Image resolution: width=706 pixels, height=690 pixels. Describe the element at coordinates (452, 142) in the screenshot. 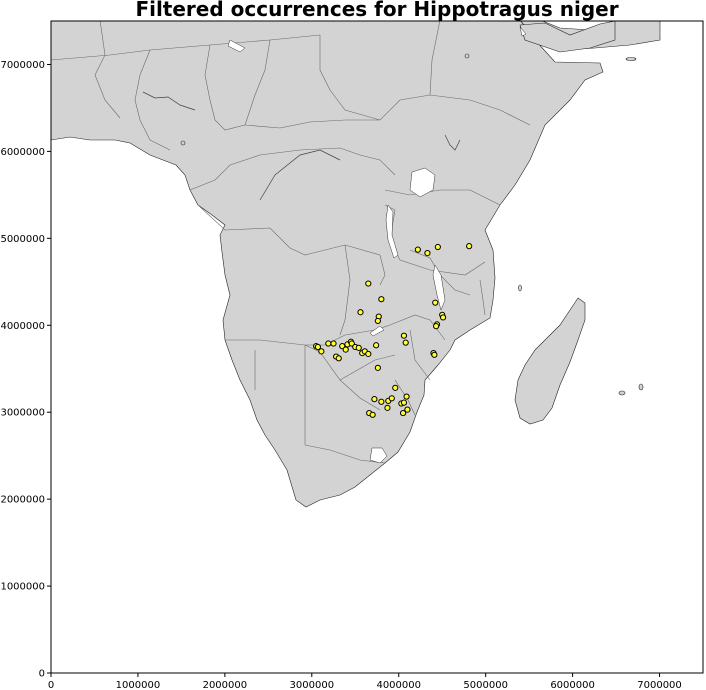

I see `nile-river` at that location.